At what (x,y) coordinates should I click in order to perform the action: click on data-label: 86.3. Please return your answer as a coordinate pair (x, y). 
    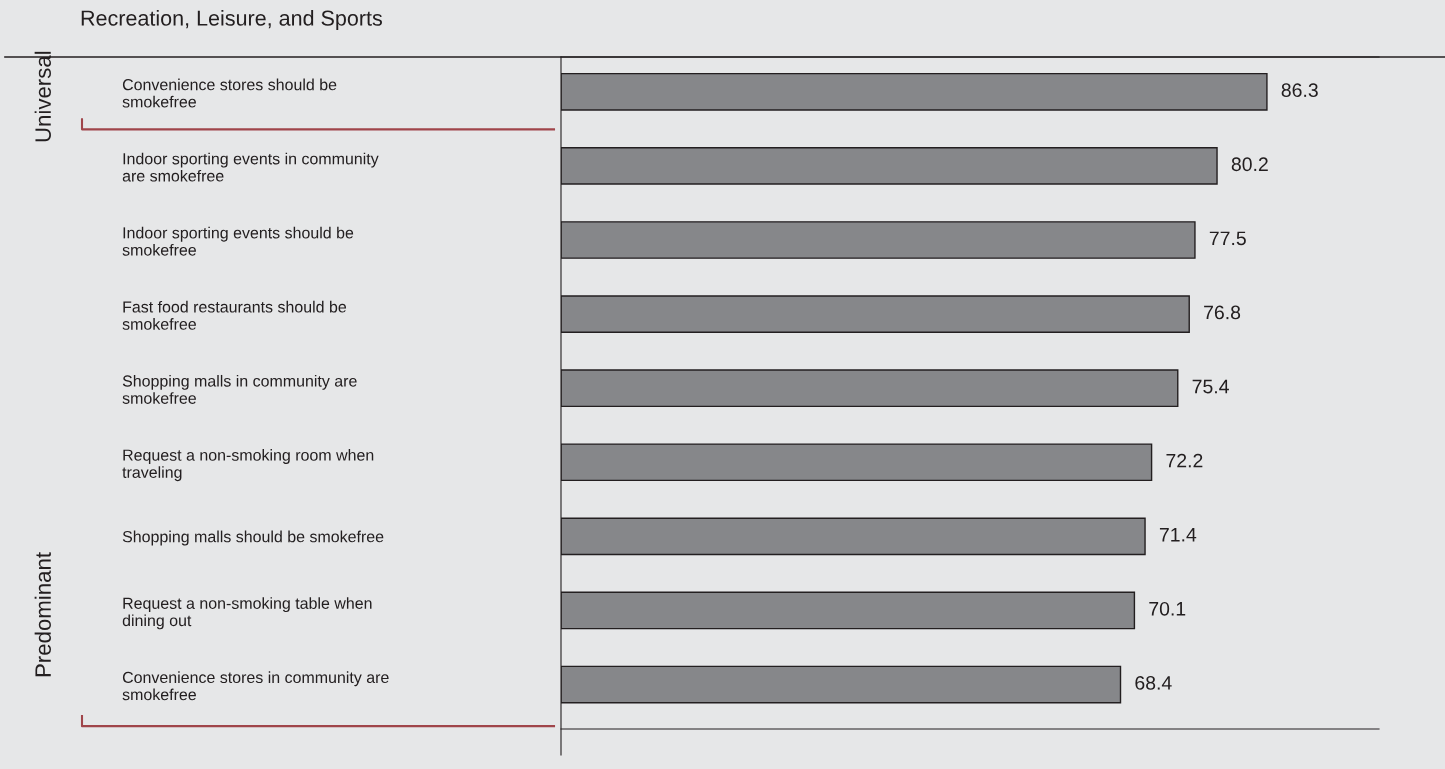
    Looking at the image, I should click on (1299, 90).